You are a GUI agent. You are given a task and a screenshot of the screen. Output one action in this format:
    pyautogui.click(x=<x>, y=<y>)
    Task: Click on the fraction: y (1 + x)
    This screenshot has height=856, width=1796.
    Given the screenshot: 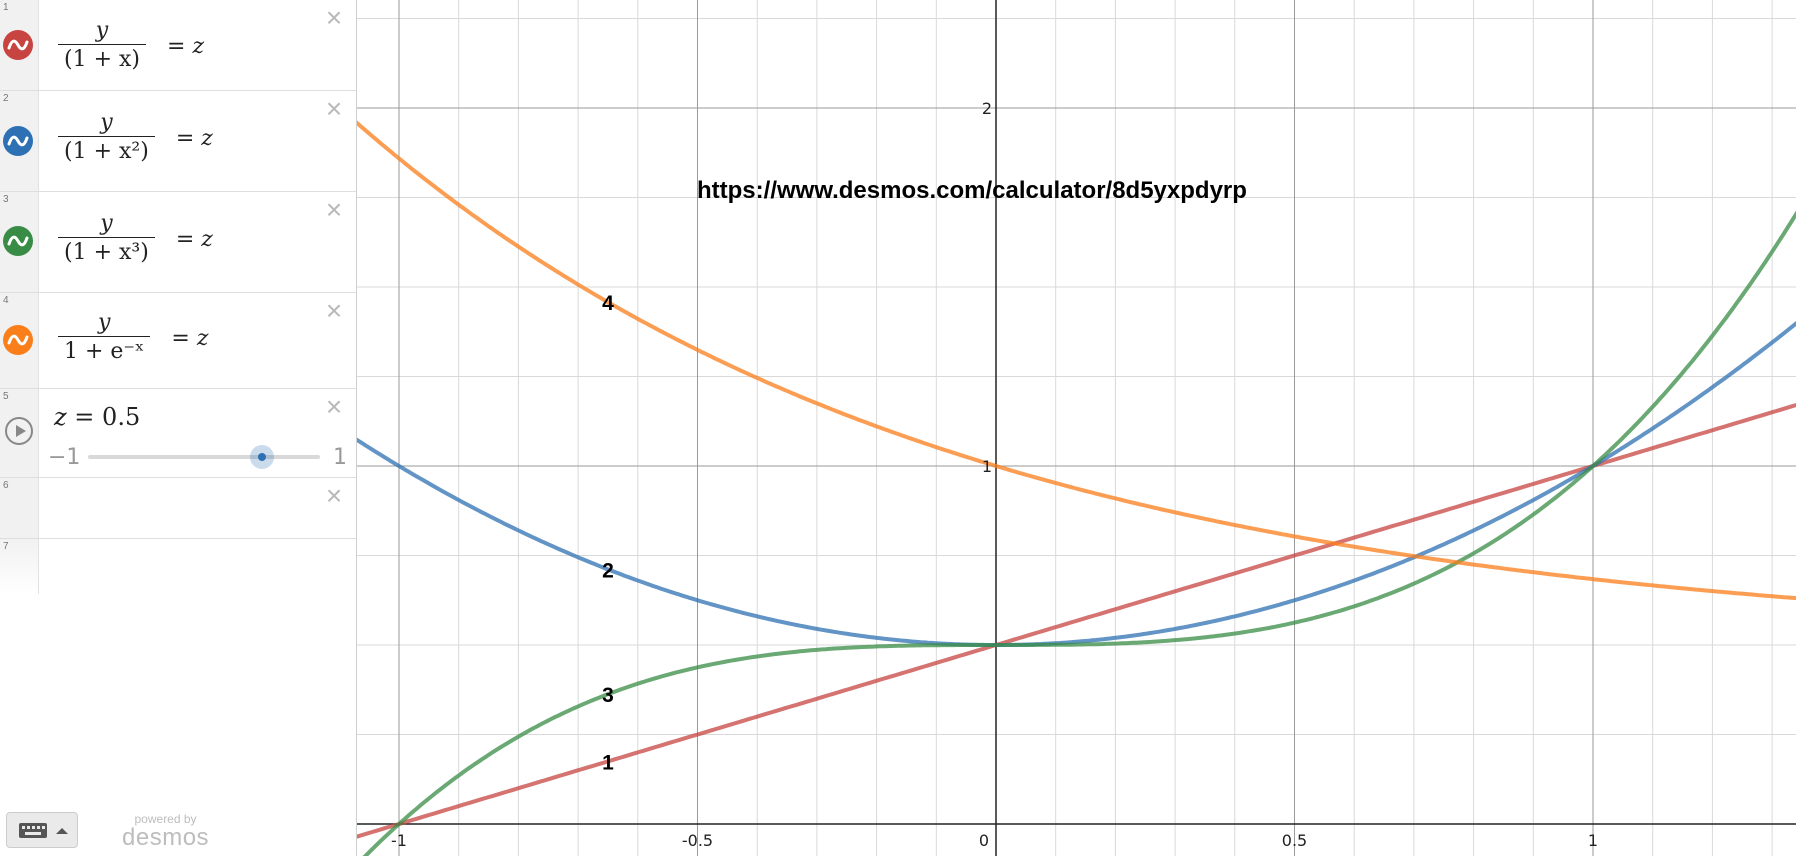 What is the action you would take?
    pyautogui.click(x=102, y=46)
    